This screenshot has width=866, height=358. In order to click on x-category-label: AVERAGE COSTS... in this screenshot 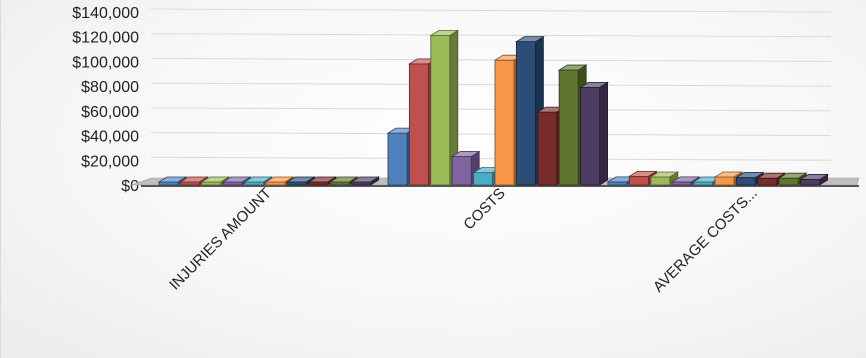, I will do `click(705, 240)`.